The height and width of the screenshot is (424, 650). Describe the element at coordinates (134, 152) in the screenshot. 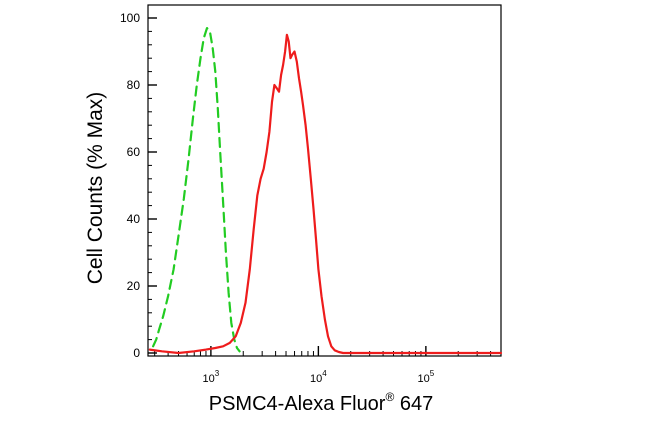

I see `y-tick-label: 60` at that location.